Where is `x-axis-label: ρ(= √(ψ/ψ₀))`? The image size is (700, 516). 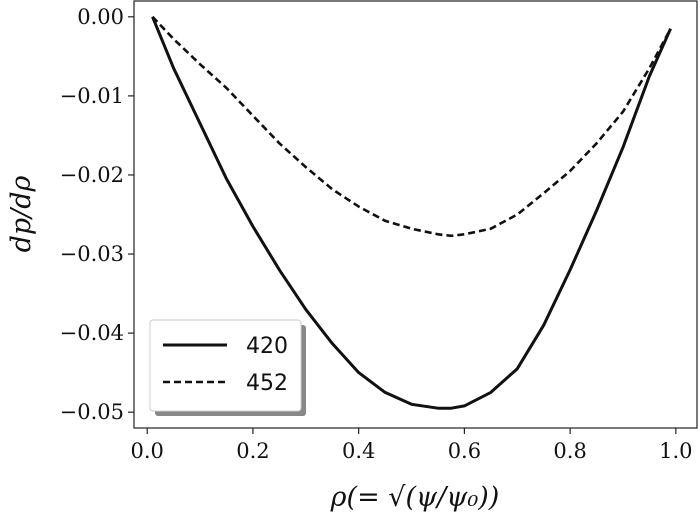
x-axis-label: ρ(= √(ψ/ψ₀)) is located at coordinates (415, 497).